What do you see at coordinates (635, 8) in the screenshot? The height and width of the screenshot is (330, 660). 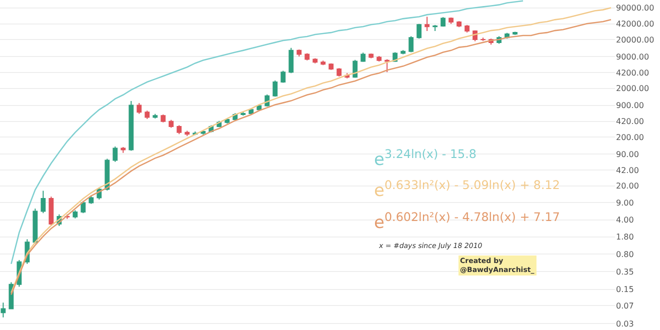 I see `y-tick-label: 90000.00` at bounding box center [635, 8].